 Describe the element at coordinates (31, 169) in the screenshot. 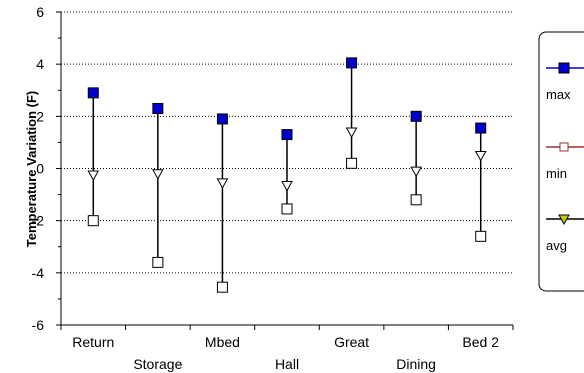

I see `y-axis-title: Temperature Variation (F)` at that location.